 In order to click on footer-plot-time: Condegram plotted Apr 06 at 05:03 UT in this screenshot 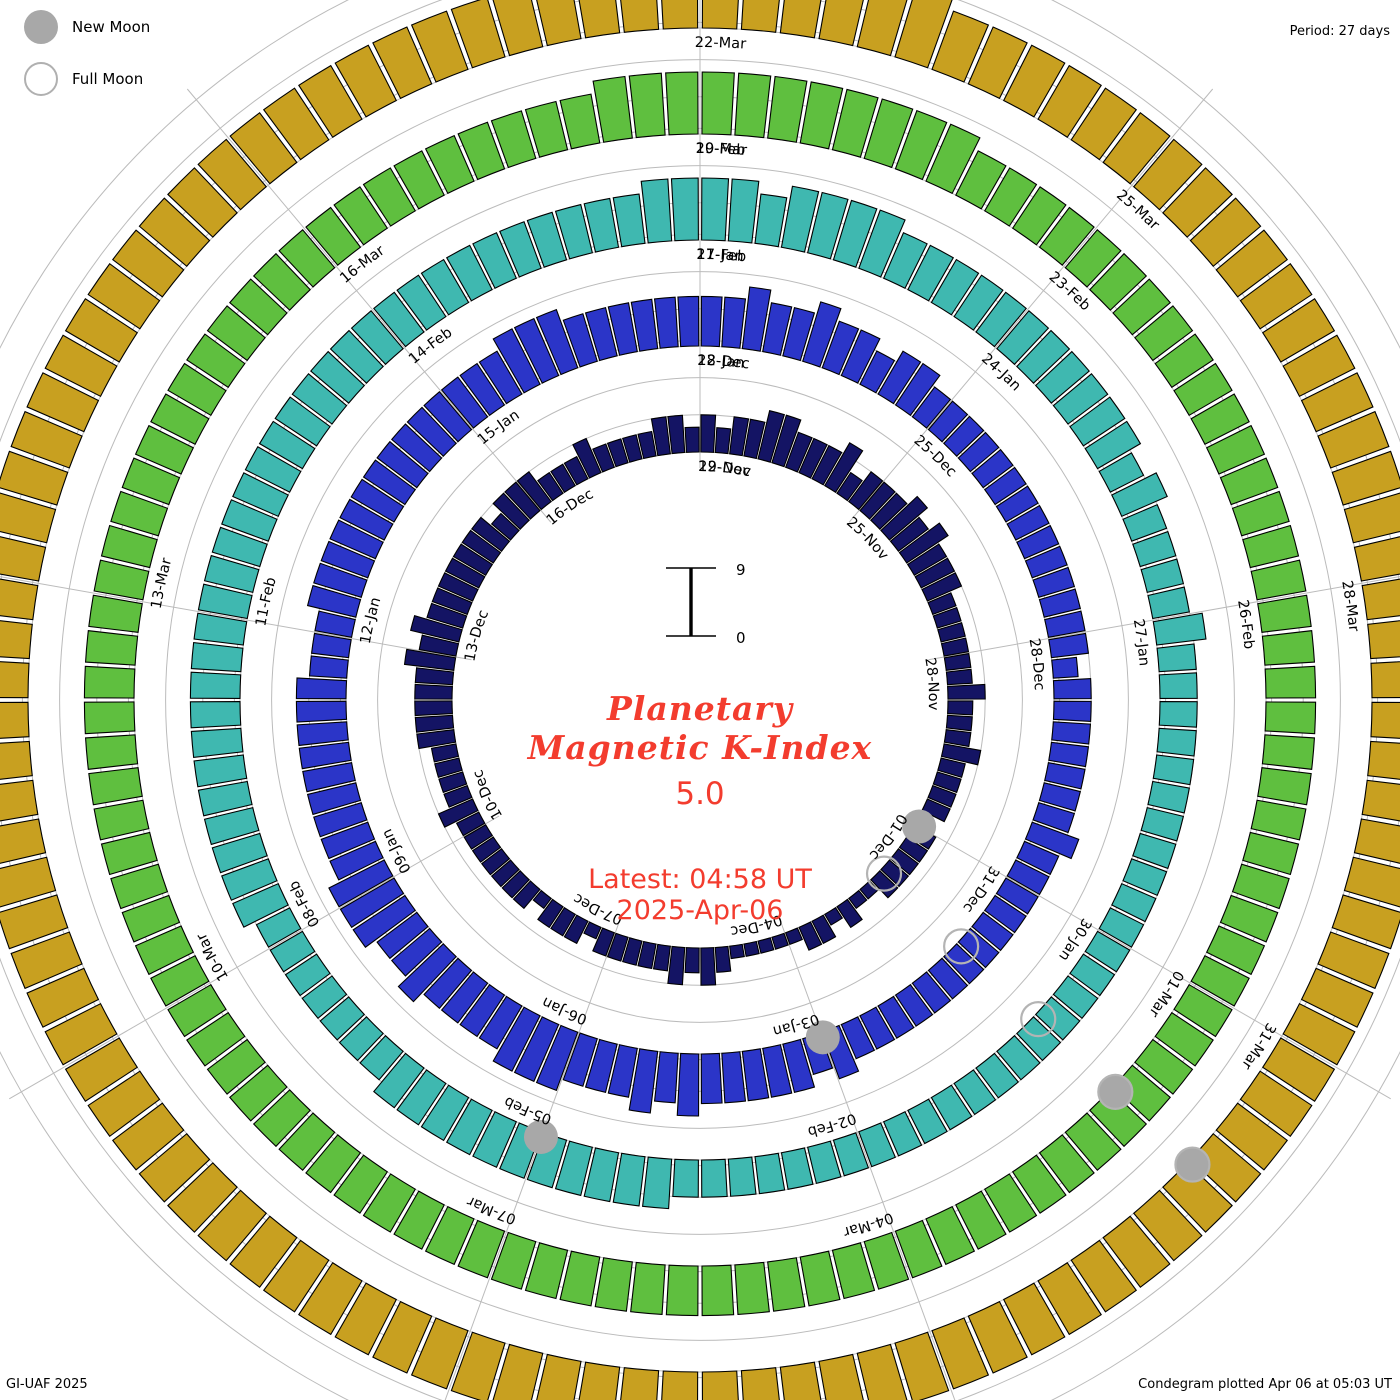, I will do `click(1265, 1384)`.